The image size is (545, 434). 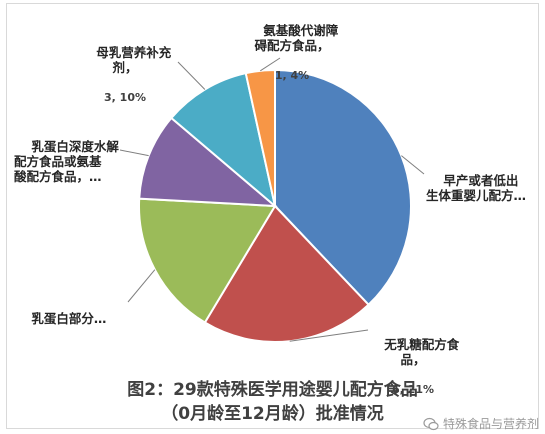 I want to click on figure-caption-line2: （0月龄至12月龄）批准情况, so click(x=272, y=414).